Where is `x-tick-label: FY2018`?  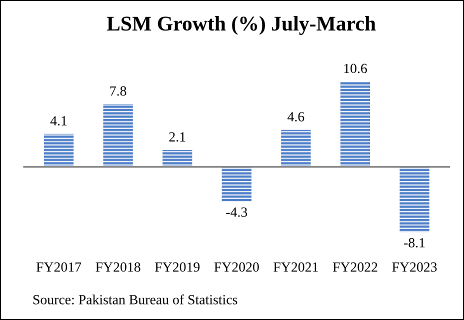 x-tick-label: FY2018 is located at coordinates (118, 267).